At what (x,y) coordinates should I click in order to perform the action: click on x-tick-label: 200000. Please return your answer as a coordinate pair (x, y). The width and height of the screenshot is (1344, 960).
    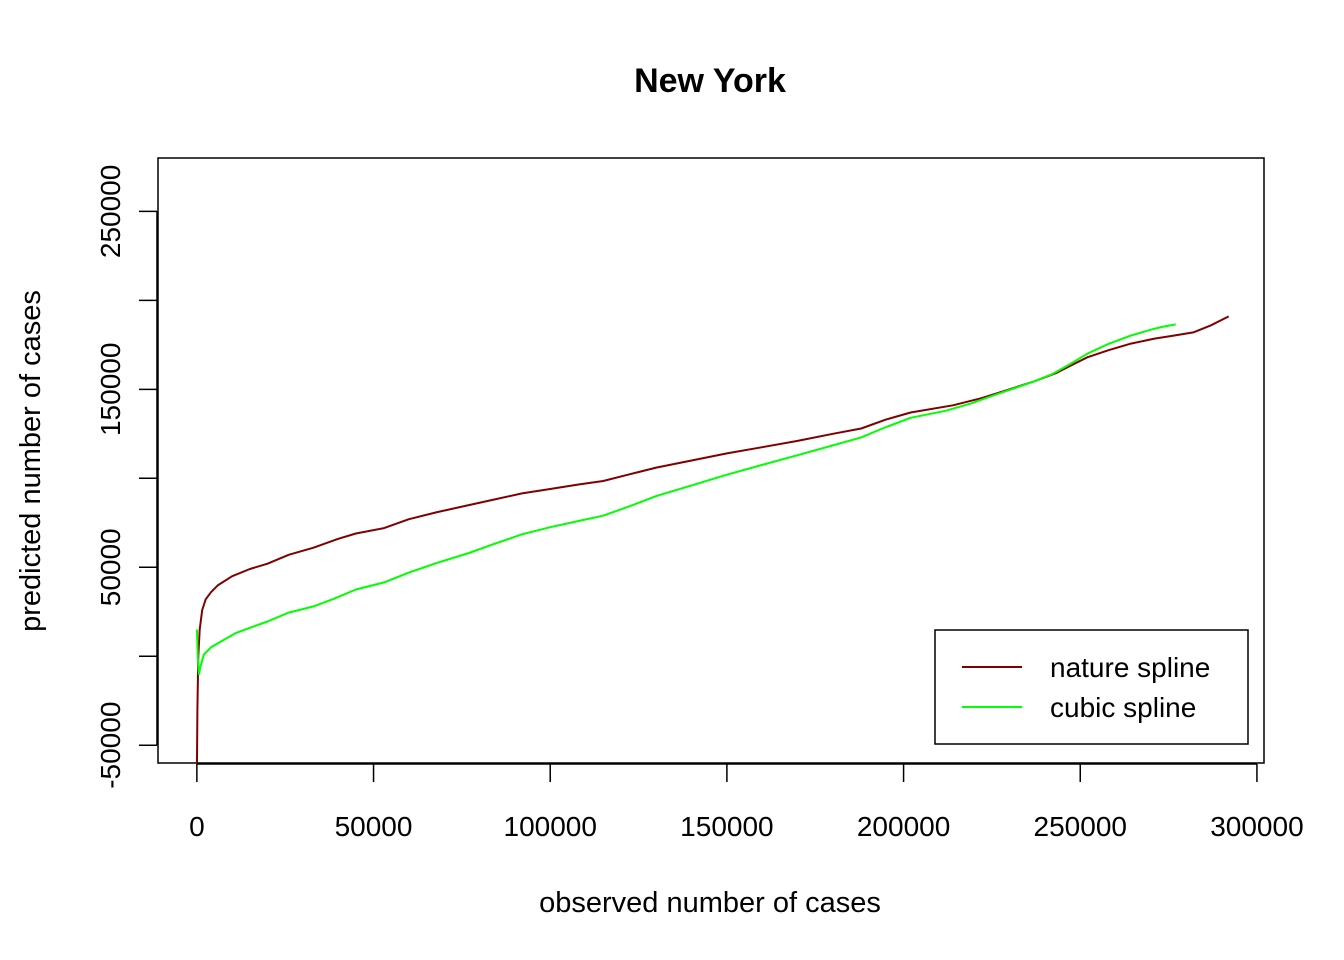
    Looking at the image, I should click on (903, 826).